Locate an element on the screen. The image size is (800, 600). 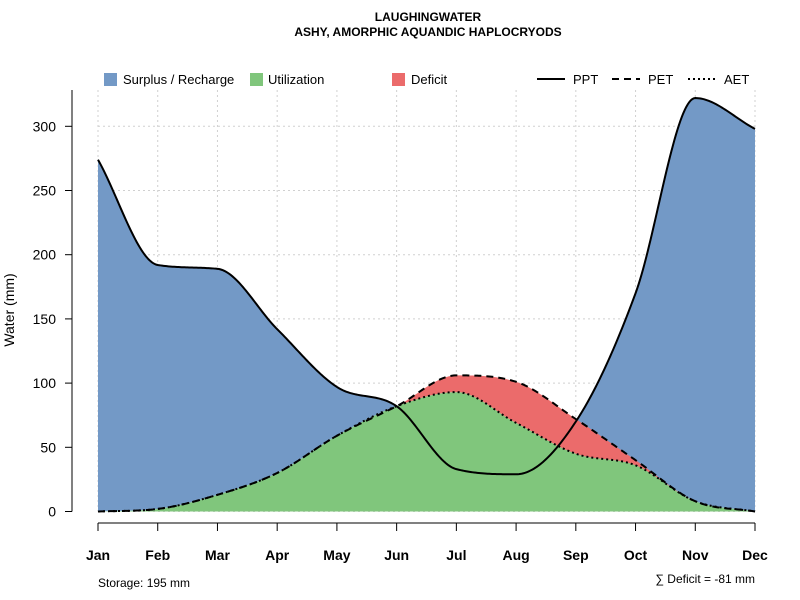
x-tick-label: Feb is located at coordinates (157, 555).